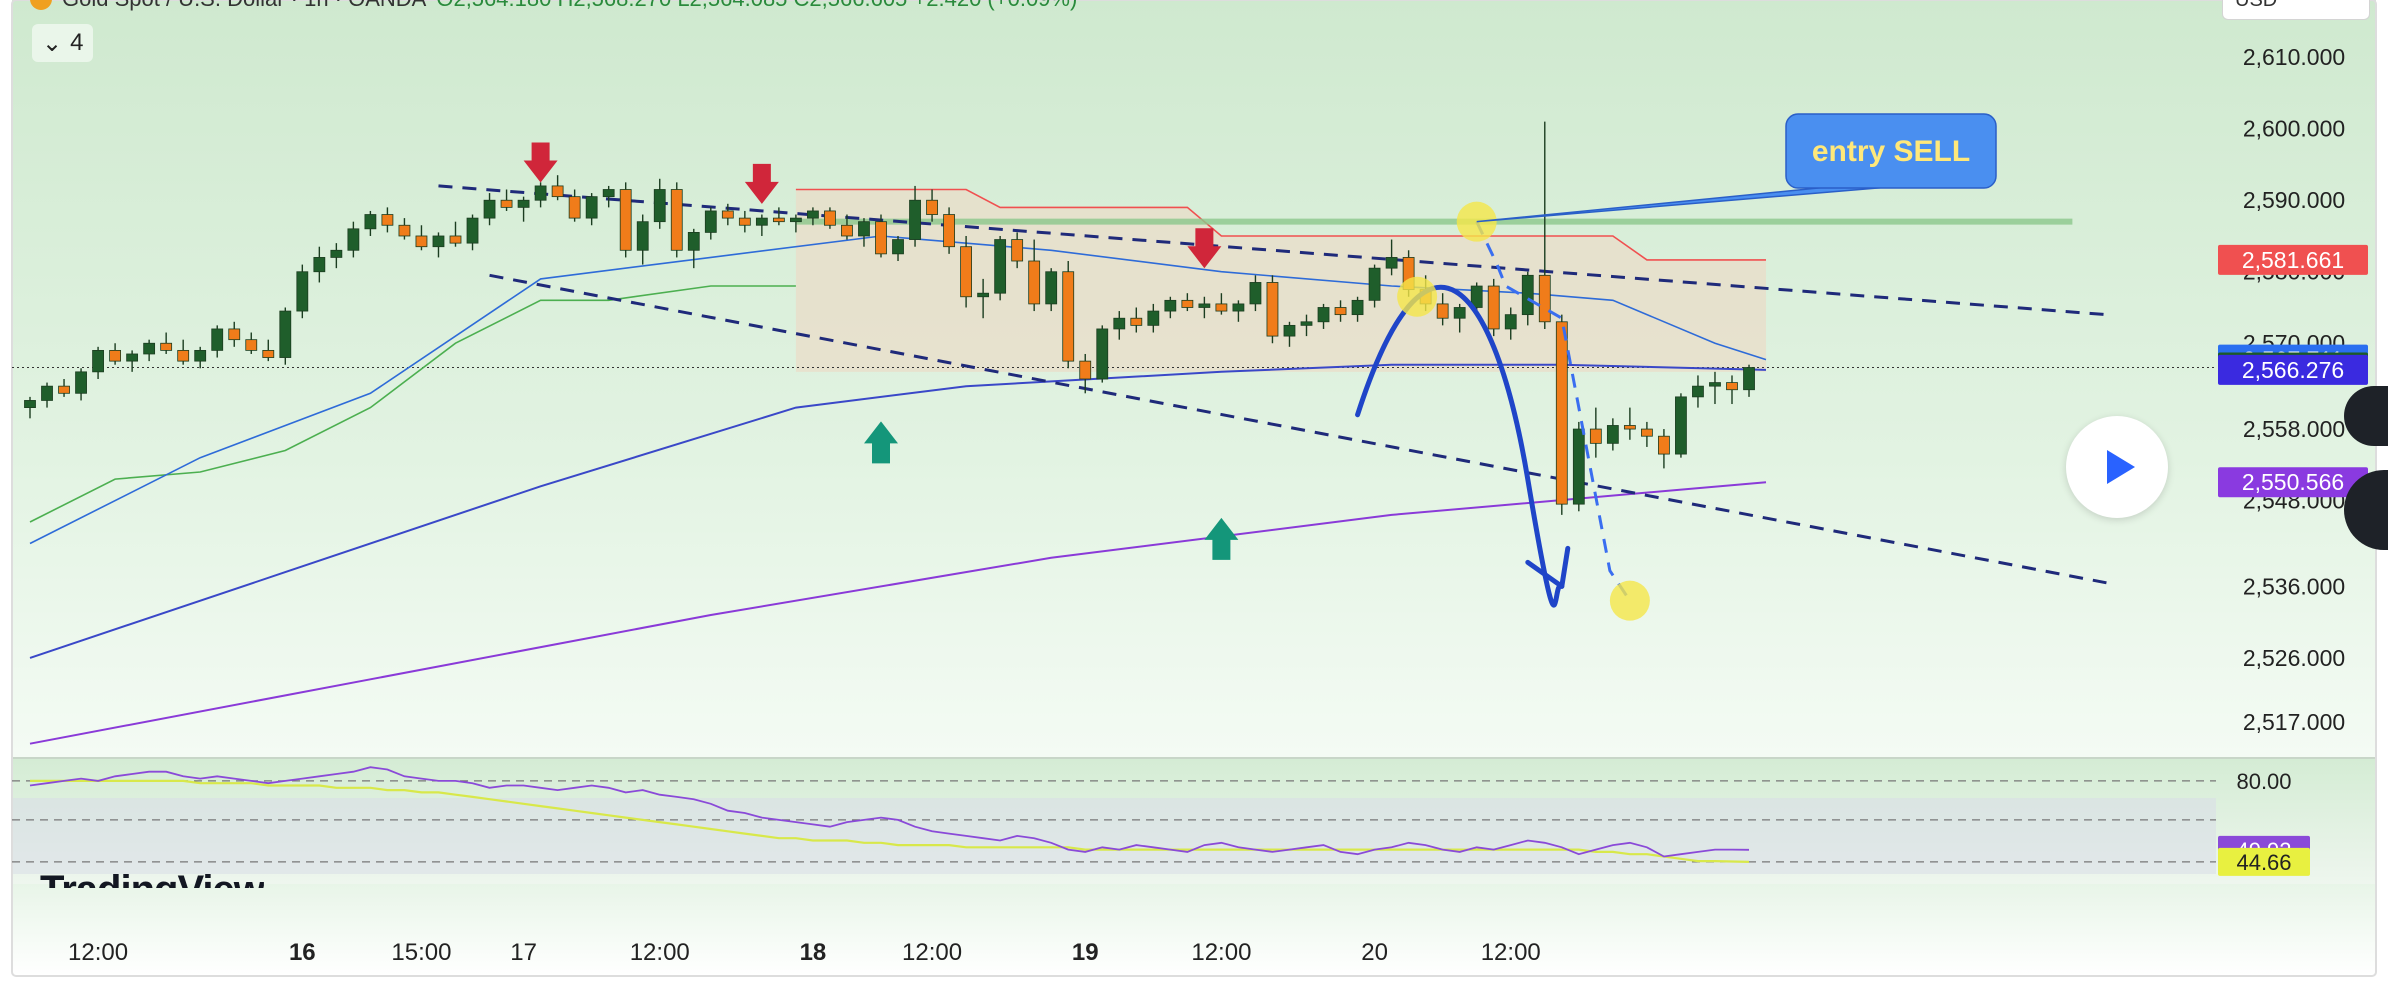 This screenshot has width=2388, height=996. I want to click on symbol-title: Gold Spot / U.S. Dollar · 1h · OANDA, so click(244, 6).